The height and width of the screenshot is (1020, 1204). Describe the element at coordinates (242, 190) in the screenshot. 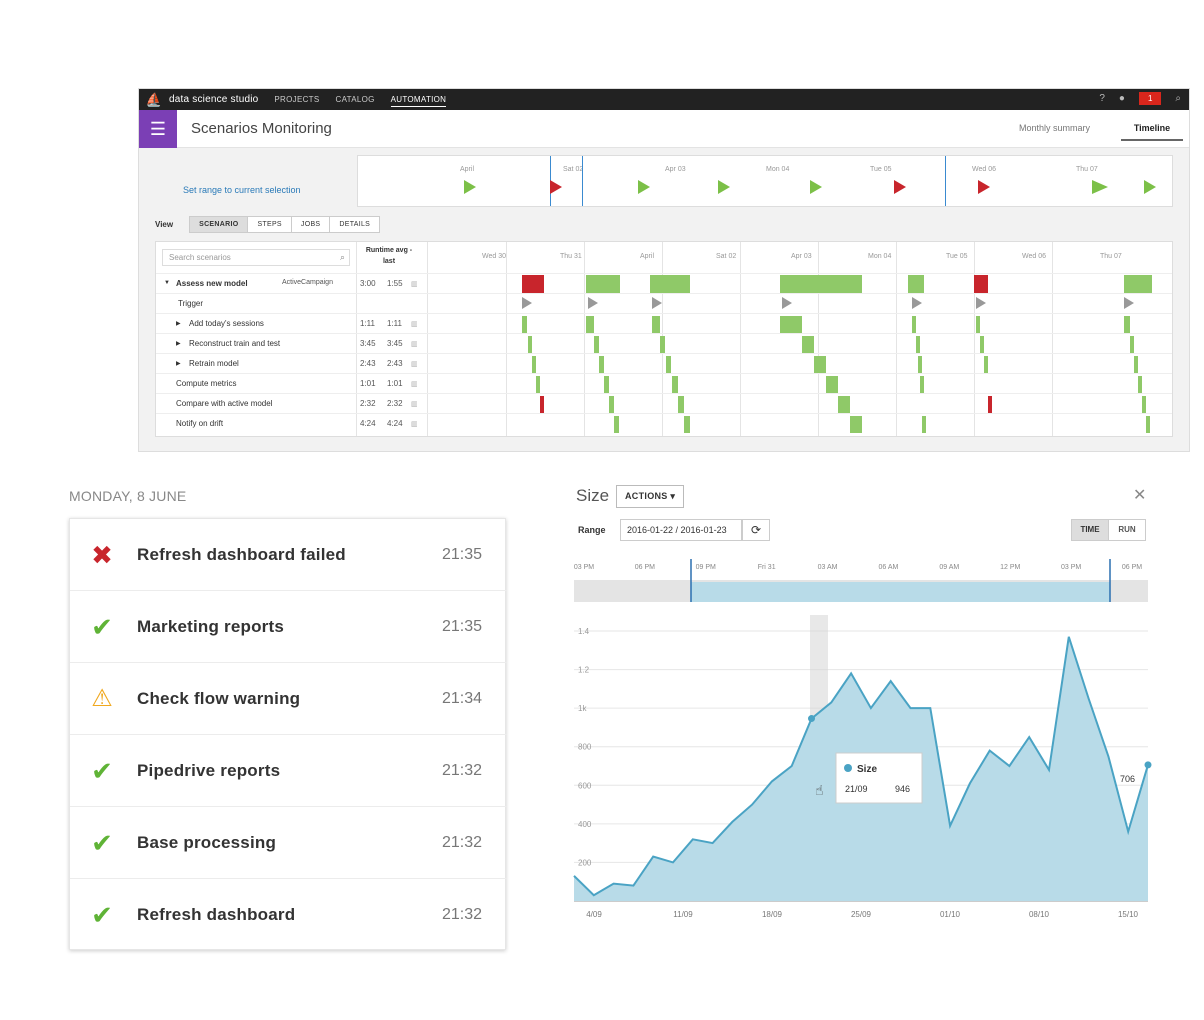

I see `set-range-link: Set range to current selection` at that location.